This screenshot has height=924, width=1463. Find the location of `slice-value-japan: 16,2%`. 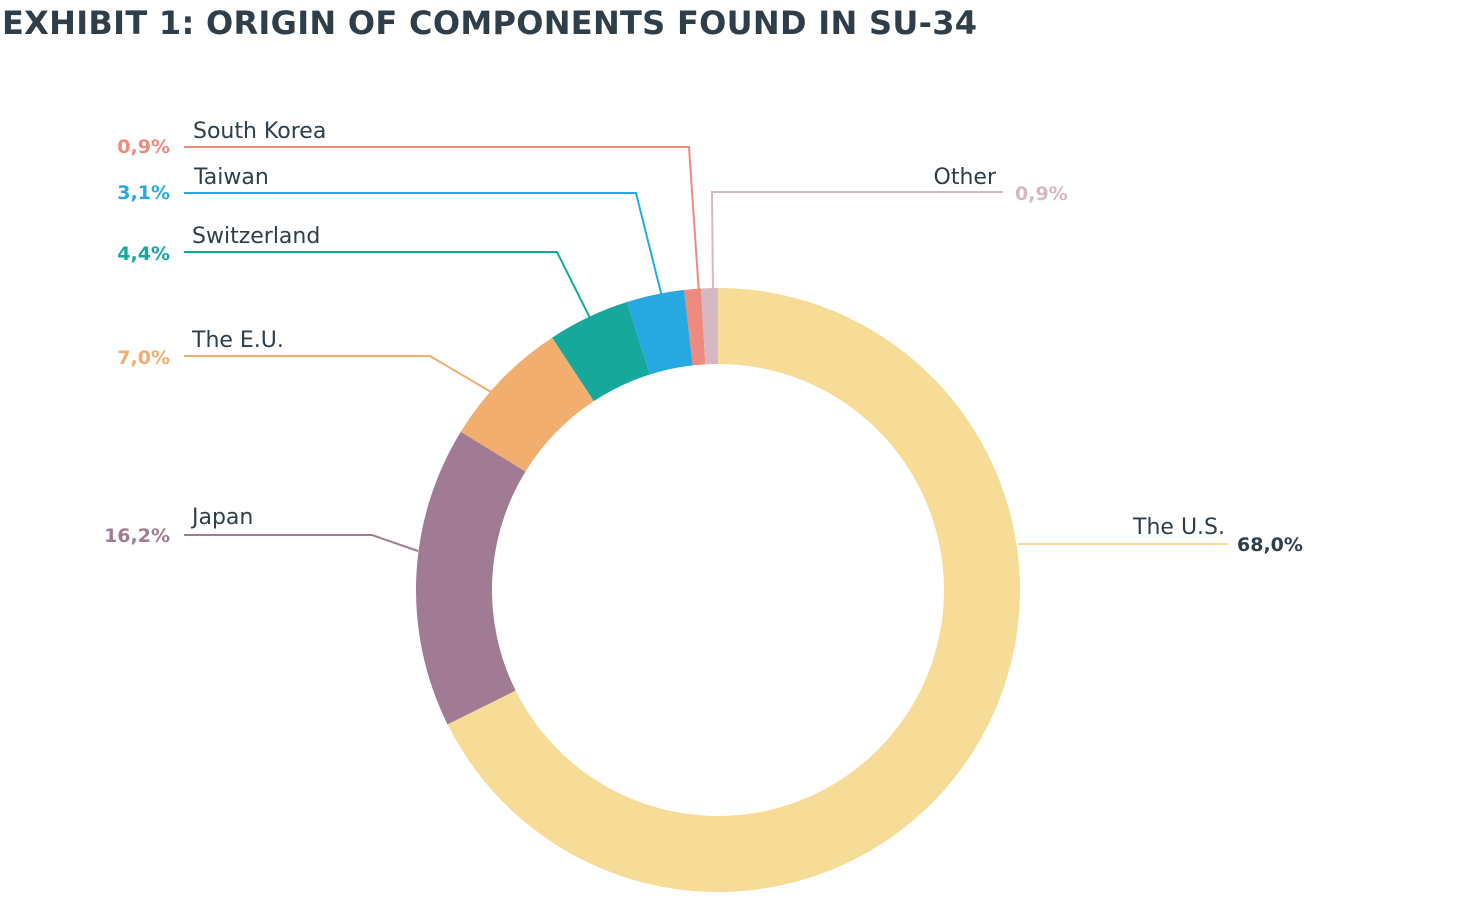

slice-value-japan: 16,2% is located at coordinates (137, 536).